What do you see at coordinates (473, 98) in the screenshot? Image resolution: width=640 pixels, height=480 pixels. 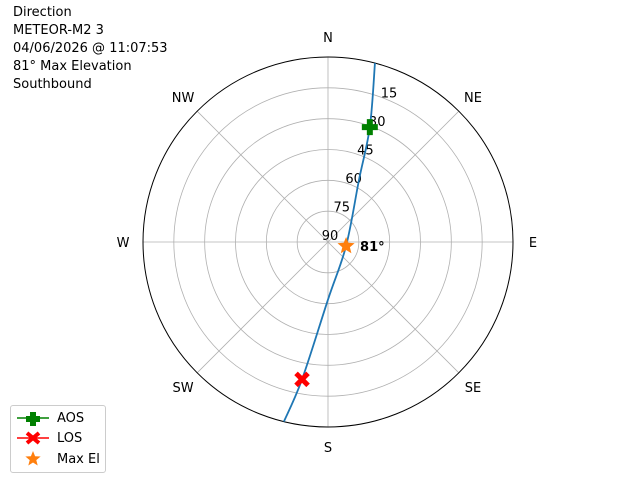 I see `angle-label: NE` at bounding box center [473, 98].